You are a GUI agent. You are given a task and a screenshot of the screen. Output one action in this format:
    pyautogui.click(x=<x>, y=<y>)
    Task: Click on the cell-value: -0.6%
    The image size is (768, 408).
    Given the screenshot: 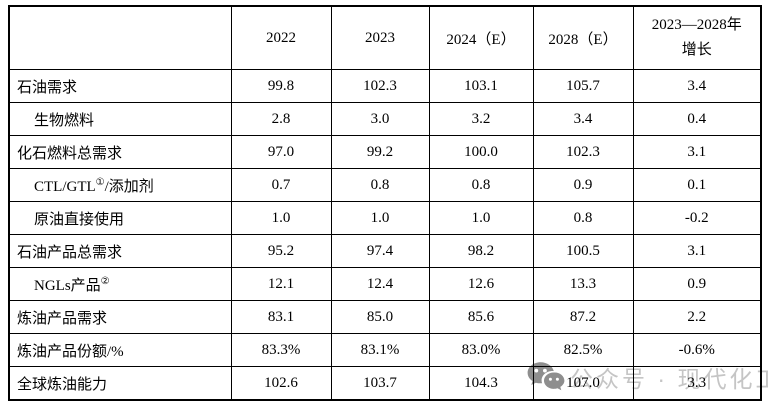 What is the action you would take?
    pyautogui.click(x=697, y=350)
    